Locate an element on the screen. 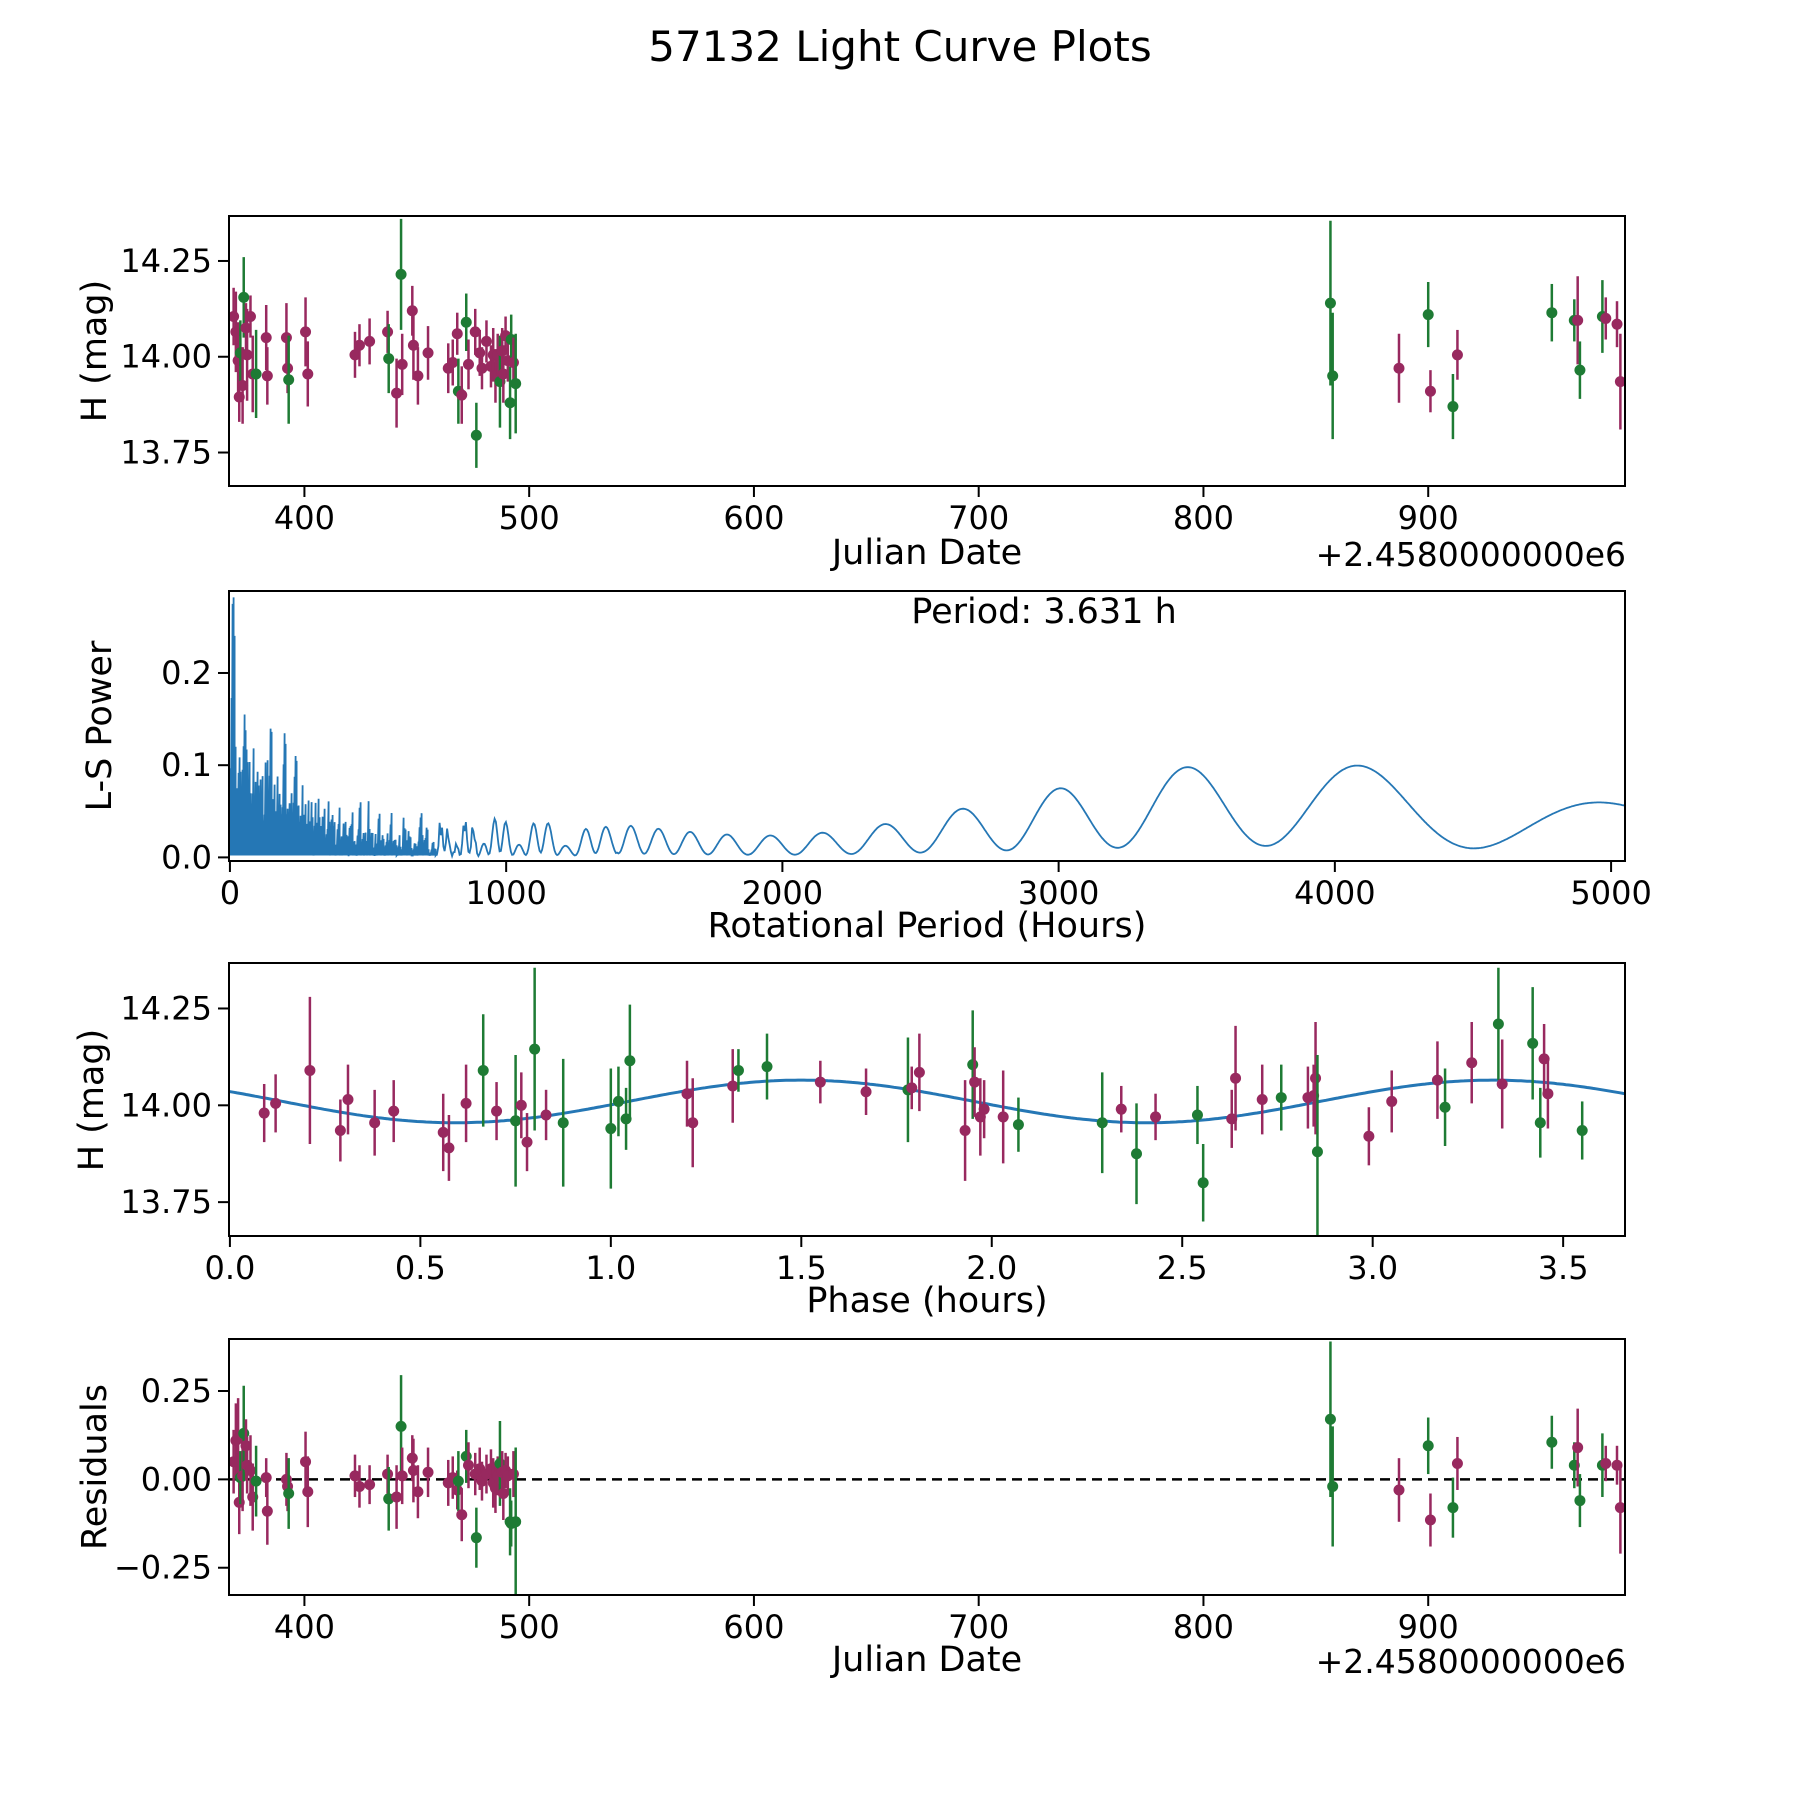 This screenshot has height=1800, width=1800. figure-title: 57132 Light Curve Plots is located at coordinates (900, 46).